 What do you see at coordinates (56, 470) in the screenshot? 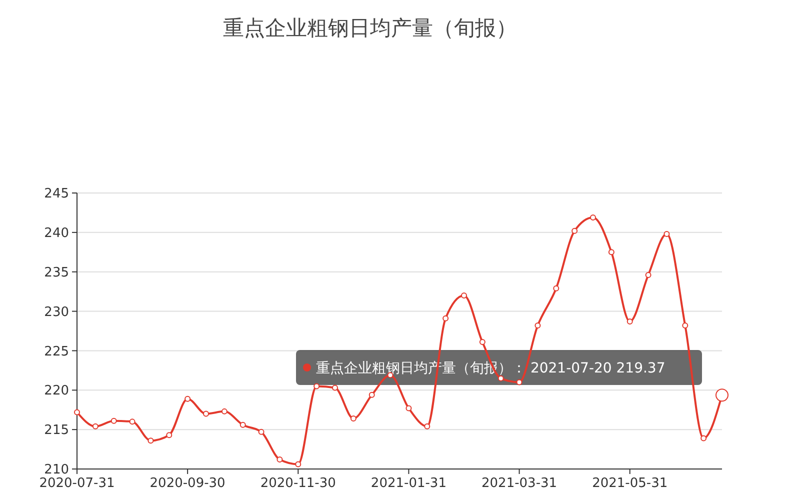
I see `y-tick-label: 210` at bounding box center [56, 470].